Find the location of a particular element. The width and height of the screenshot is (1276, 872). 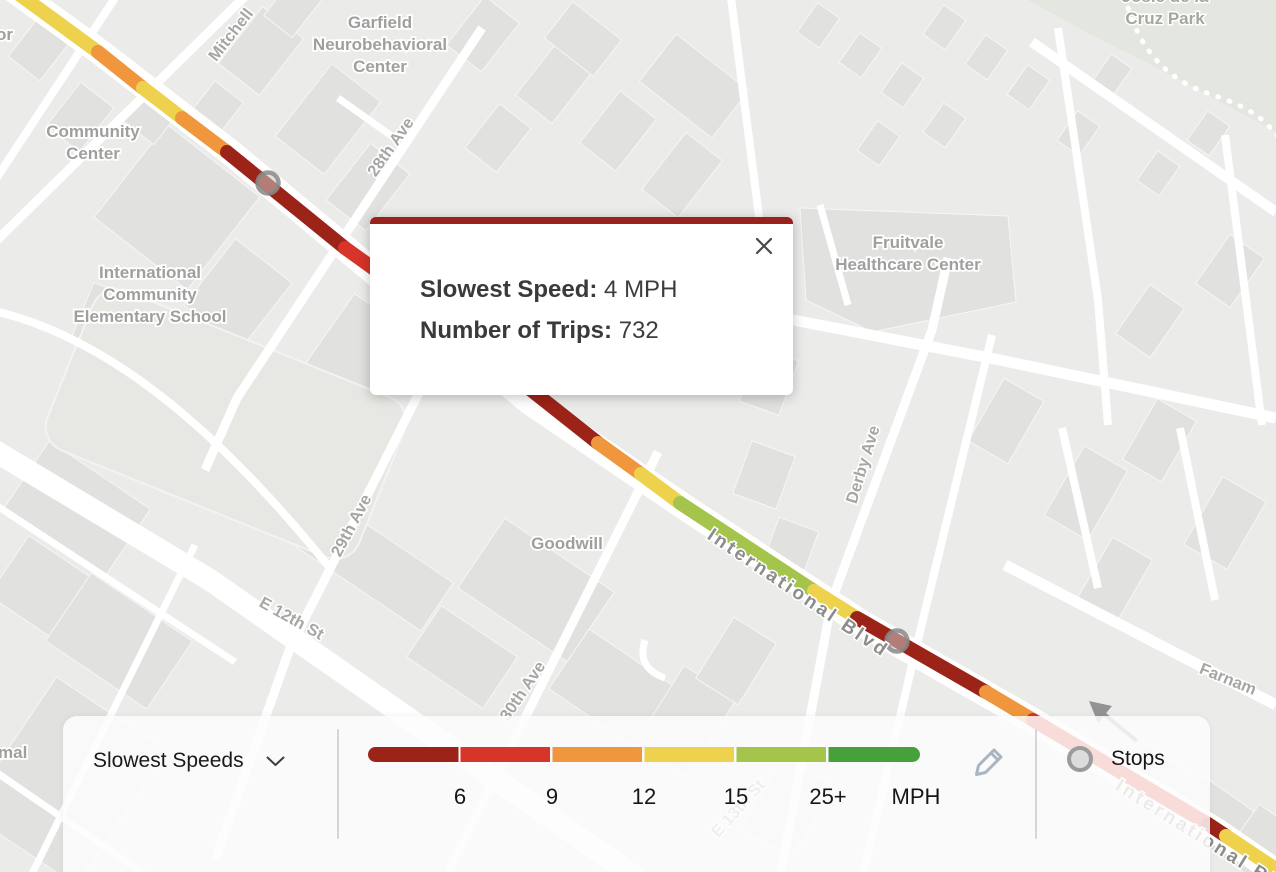

chevron-down-icon is located at coordinates (275, 761).